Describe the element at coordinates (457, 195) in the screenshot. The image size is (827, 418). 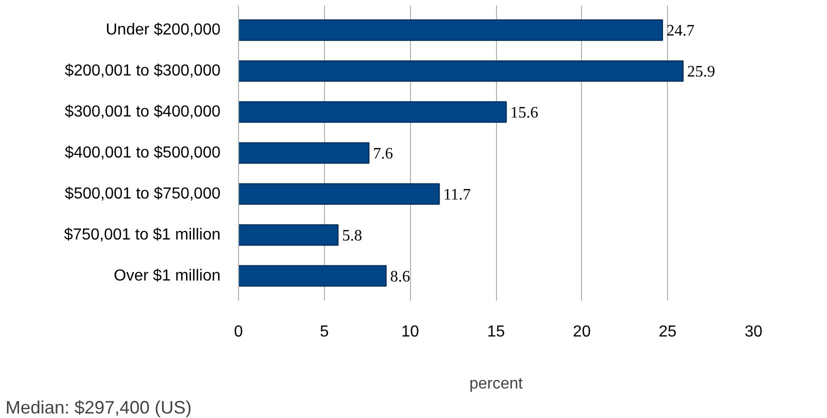
I see `data-label: 11.7` at that location.